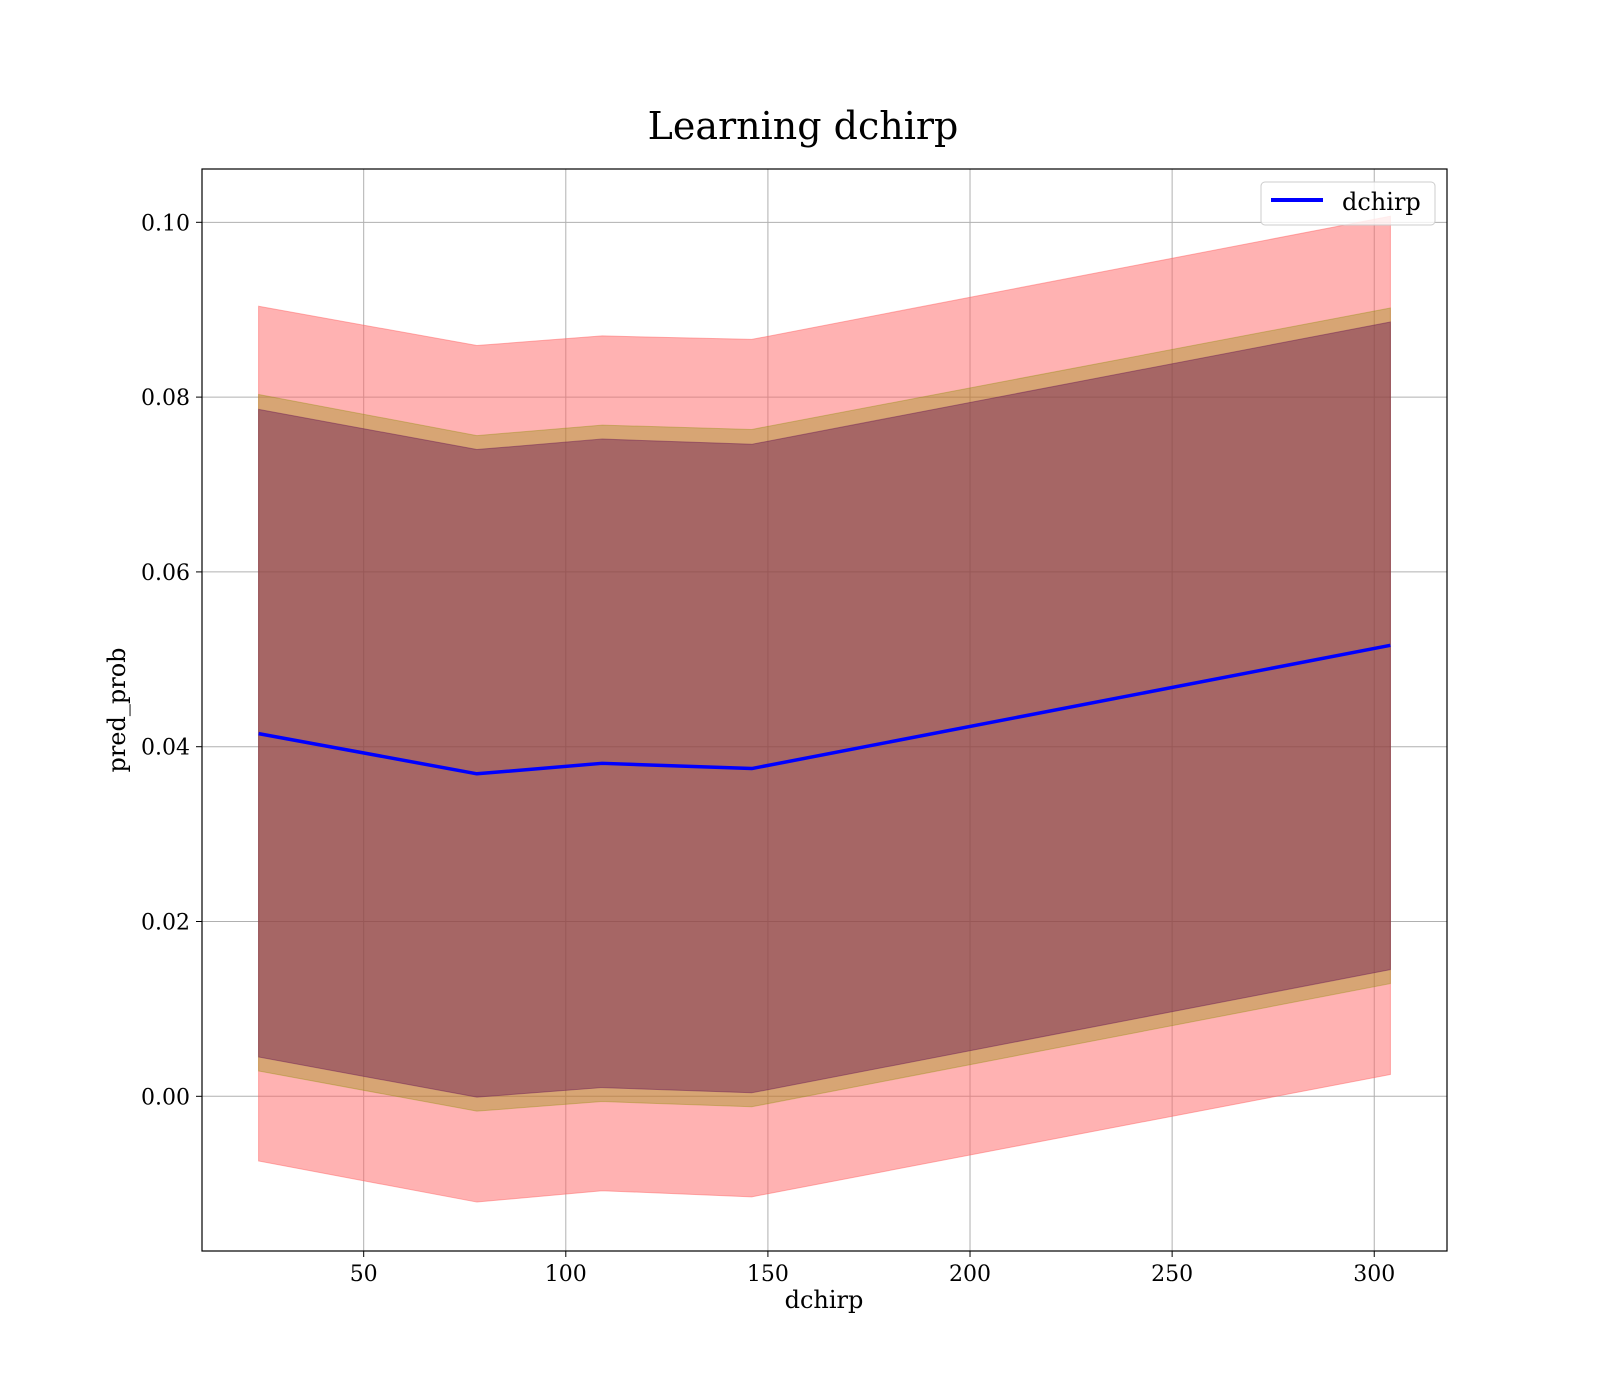 The height and width of the screenshot is (1400, 1600). I want to click on x-tick-label: 200, so click(970, 1274).